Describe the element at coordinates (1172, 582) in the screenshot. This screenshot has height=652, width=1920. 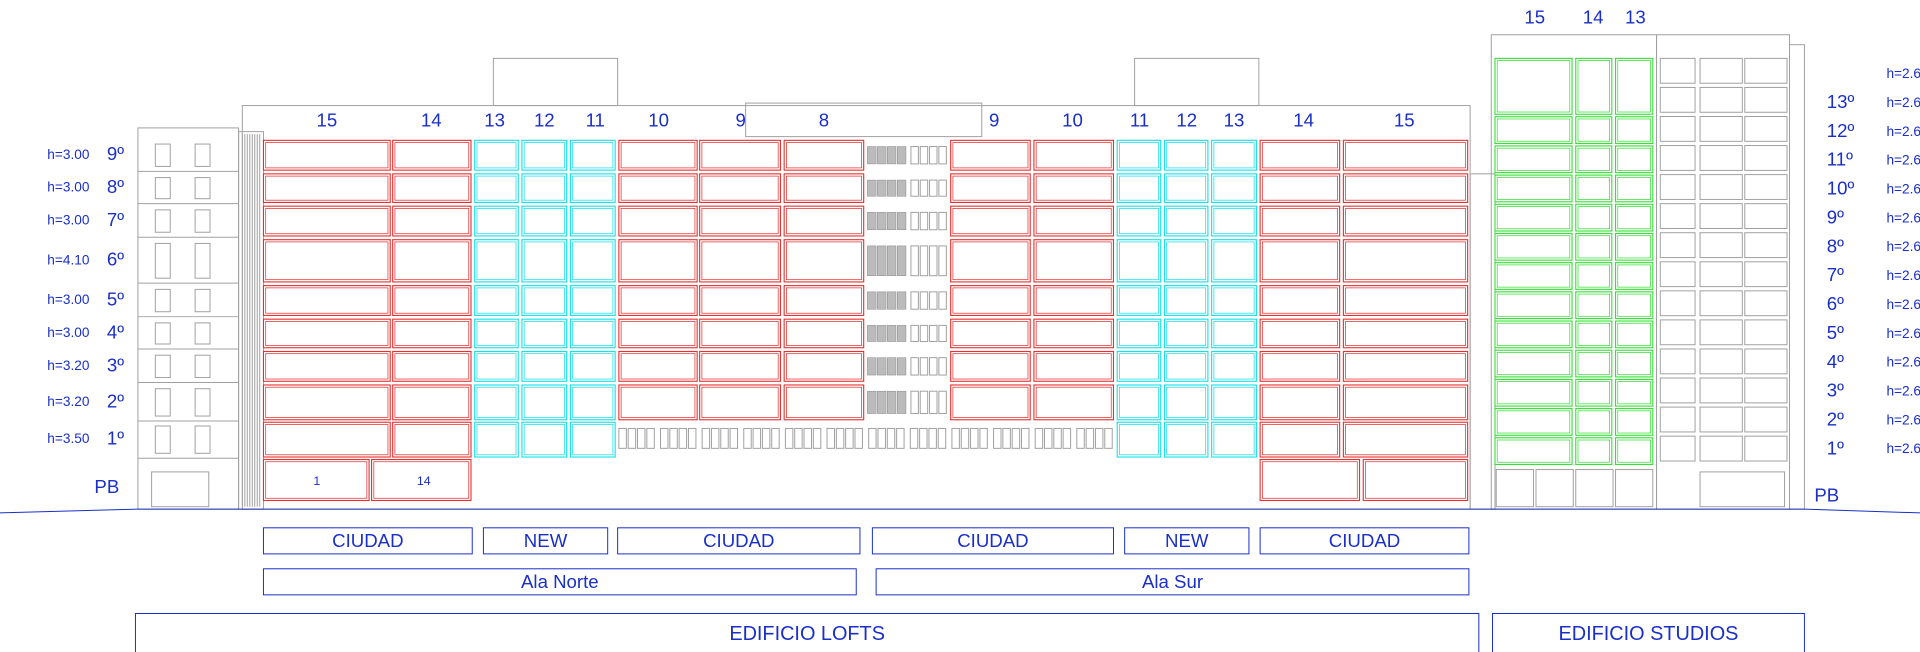
I see `wing-label-box` at that location.